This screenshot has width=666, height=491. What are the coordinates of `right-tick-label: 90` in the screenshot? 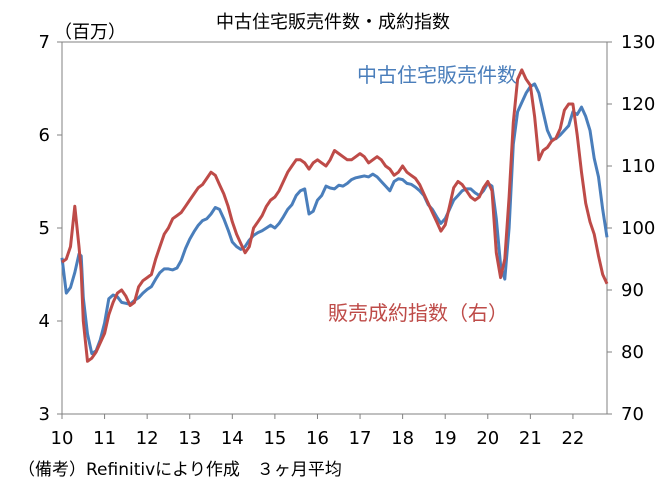 It's located at (632, 290).